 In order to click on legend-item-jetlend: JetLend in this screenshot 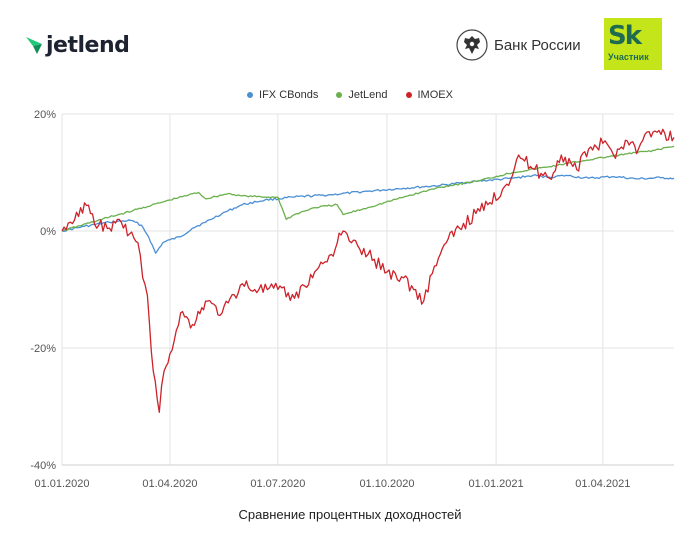, I will do `click(362, 95)`.